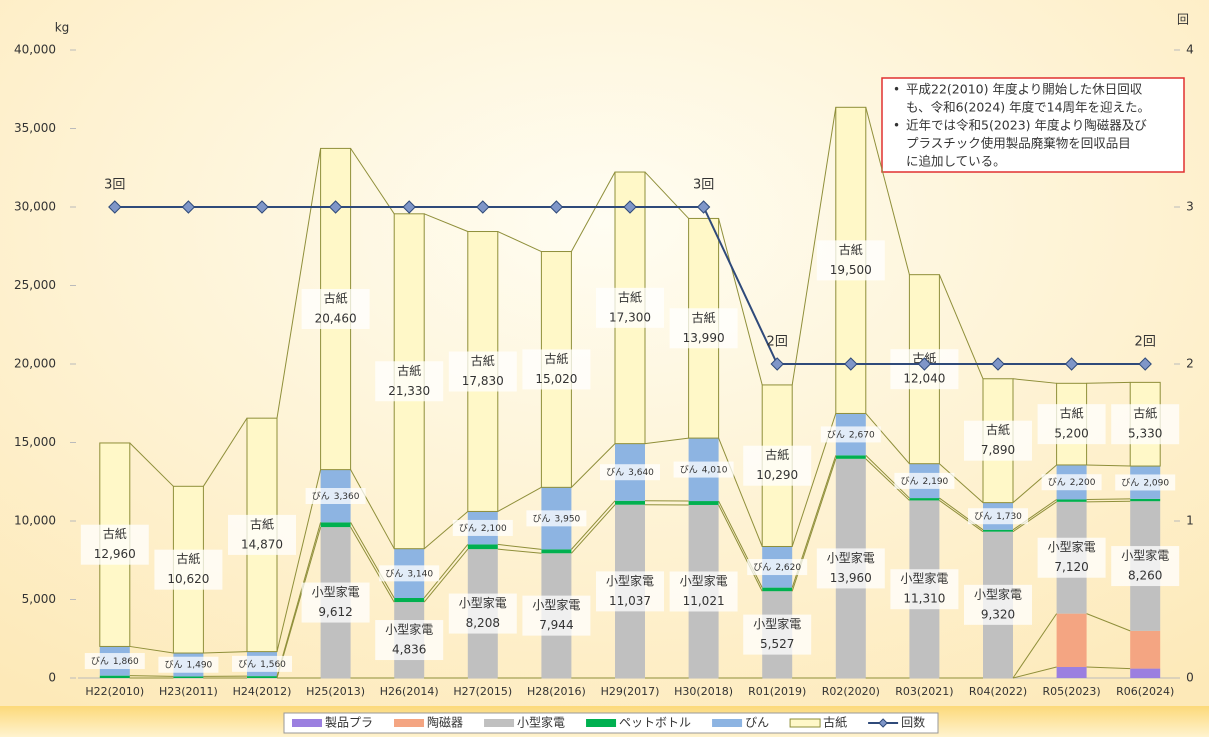 This screenshot has width=1209, height=741. Describe the element at coordinates (200, 665) in the screenshot. I see `value: 1,490` at that location.